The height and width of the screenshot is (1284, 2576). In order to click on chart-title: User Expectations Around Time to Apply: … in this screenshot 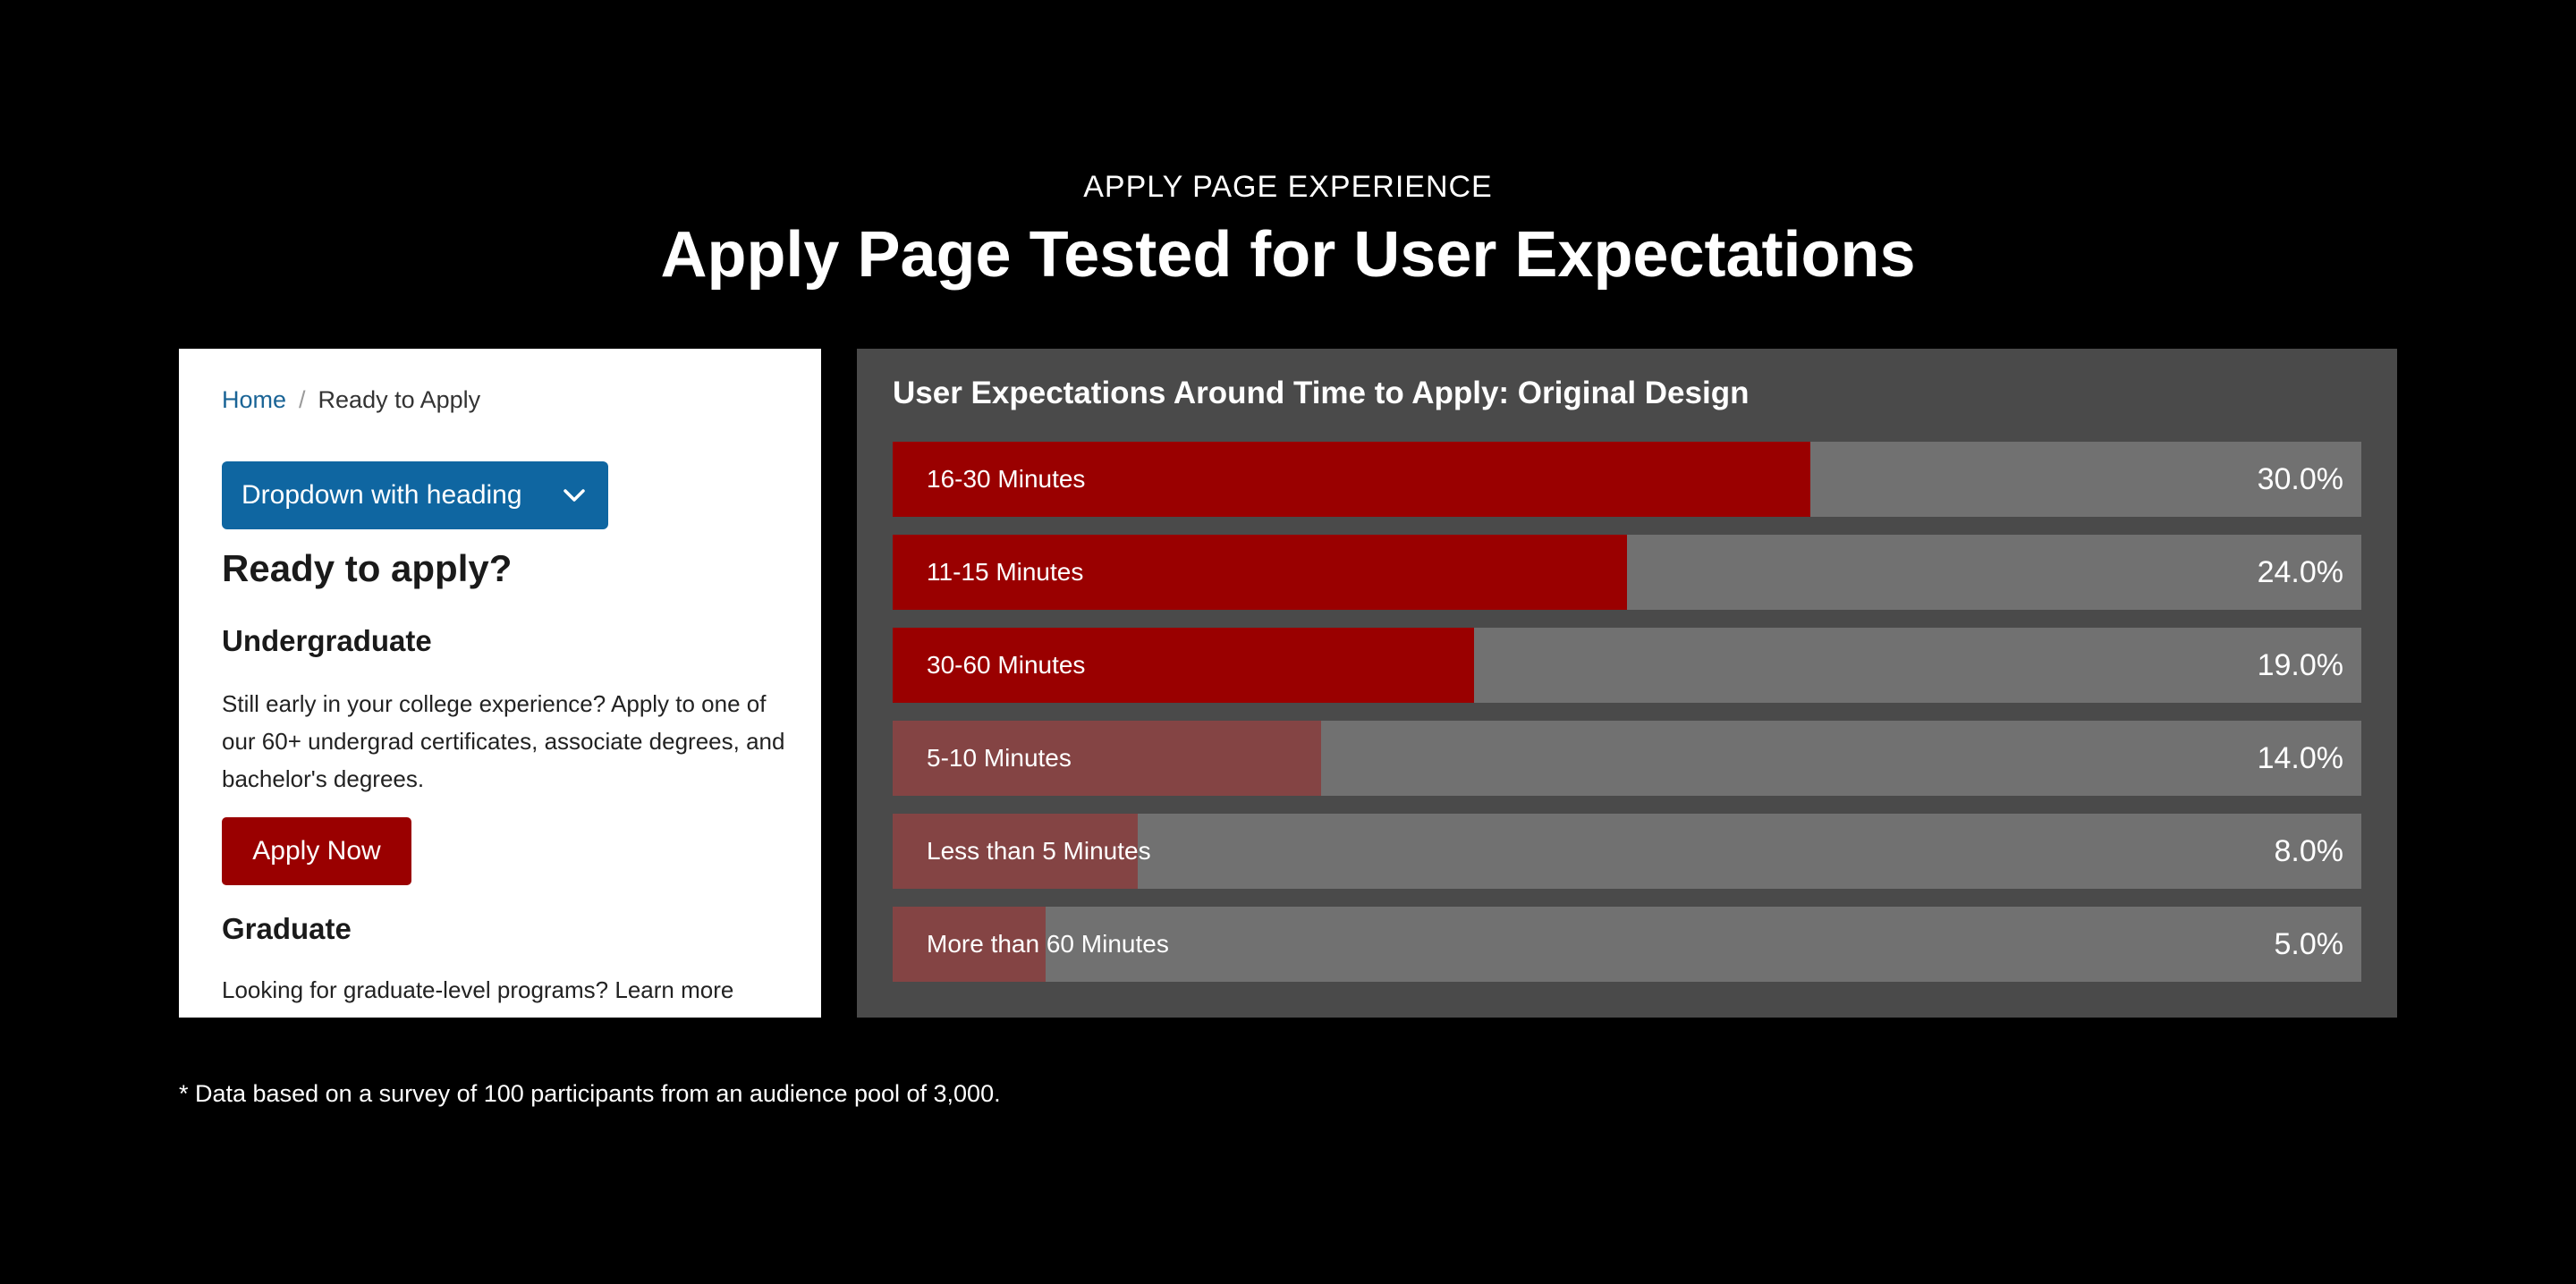, I will do `click(1321, 393)`.